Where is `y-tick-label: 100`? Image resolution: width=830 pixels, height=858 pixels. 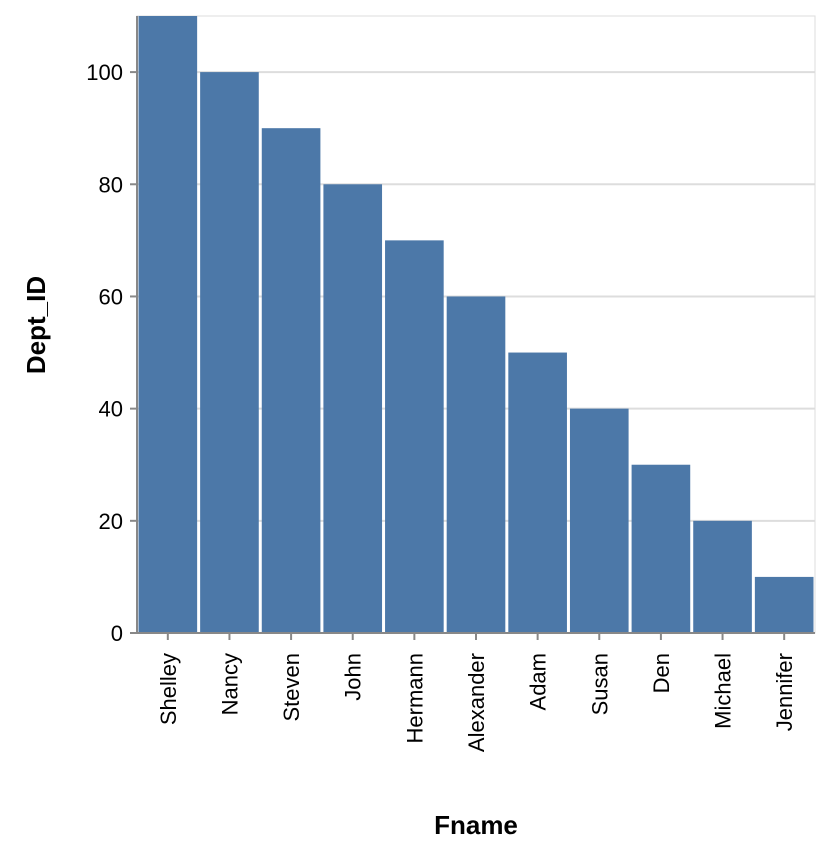
y-tick-label: 100 is located at coordinates (104, 72).